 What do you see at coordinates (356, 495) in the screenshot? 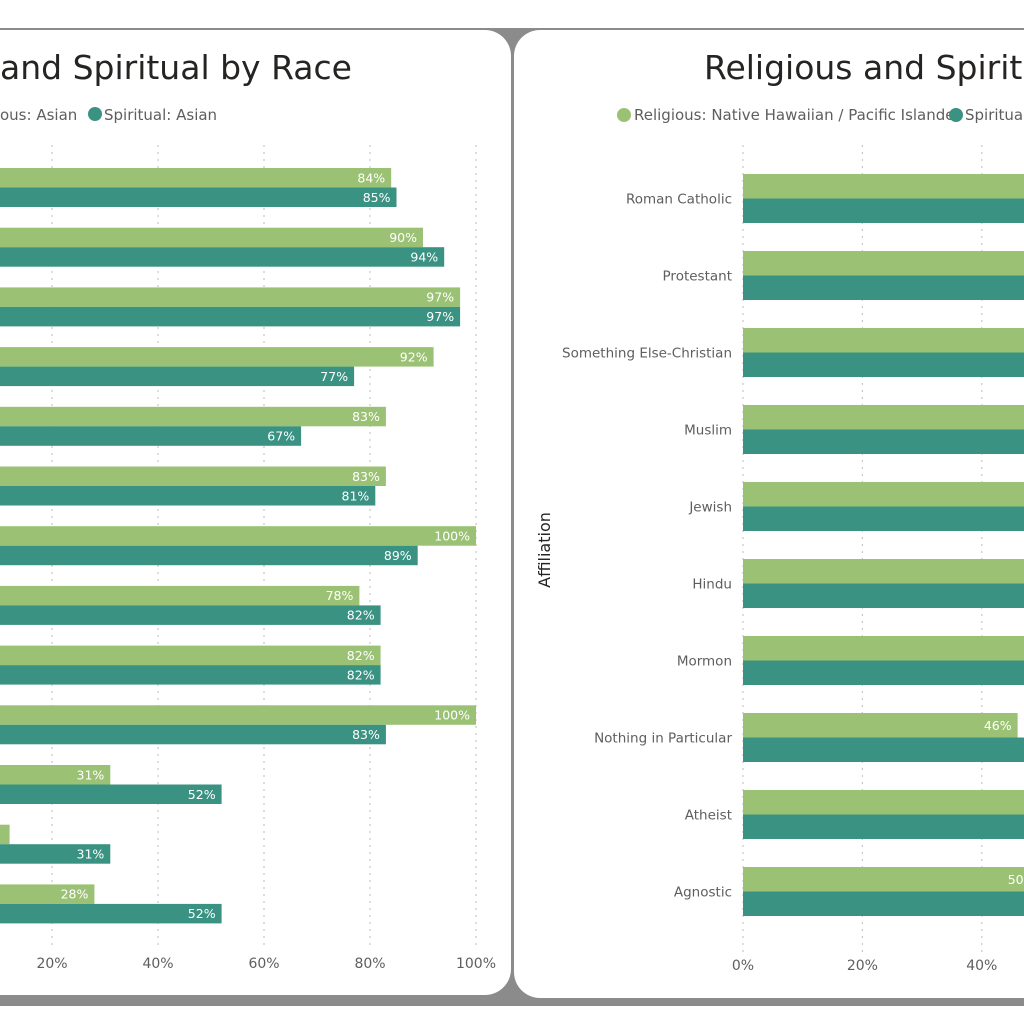
I see `data-label: 81%` at bounding box center [356, 495].